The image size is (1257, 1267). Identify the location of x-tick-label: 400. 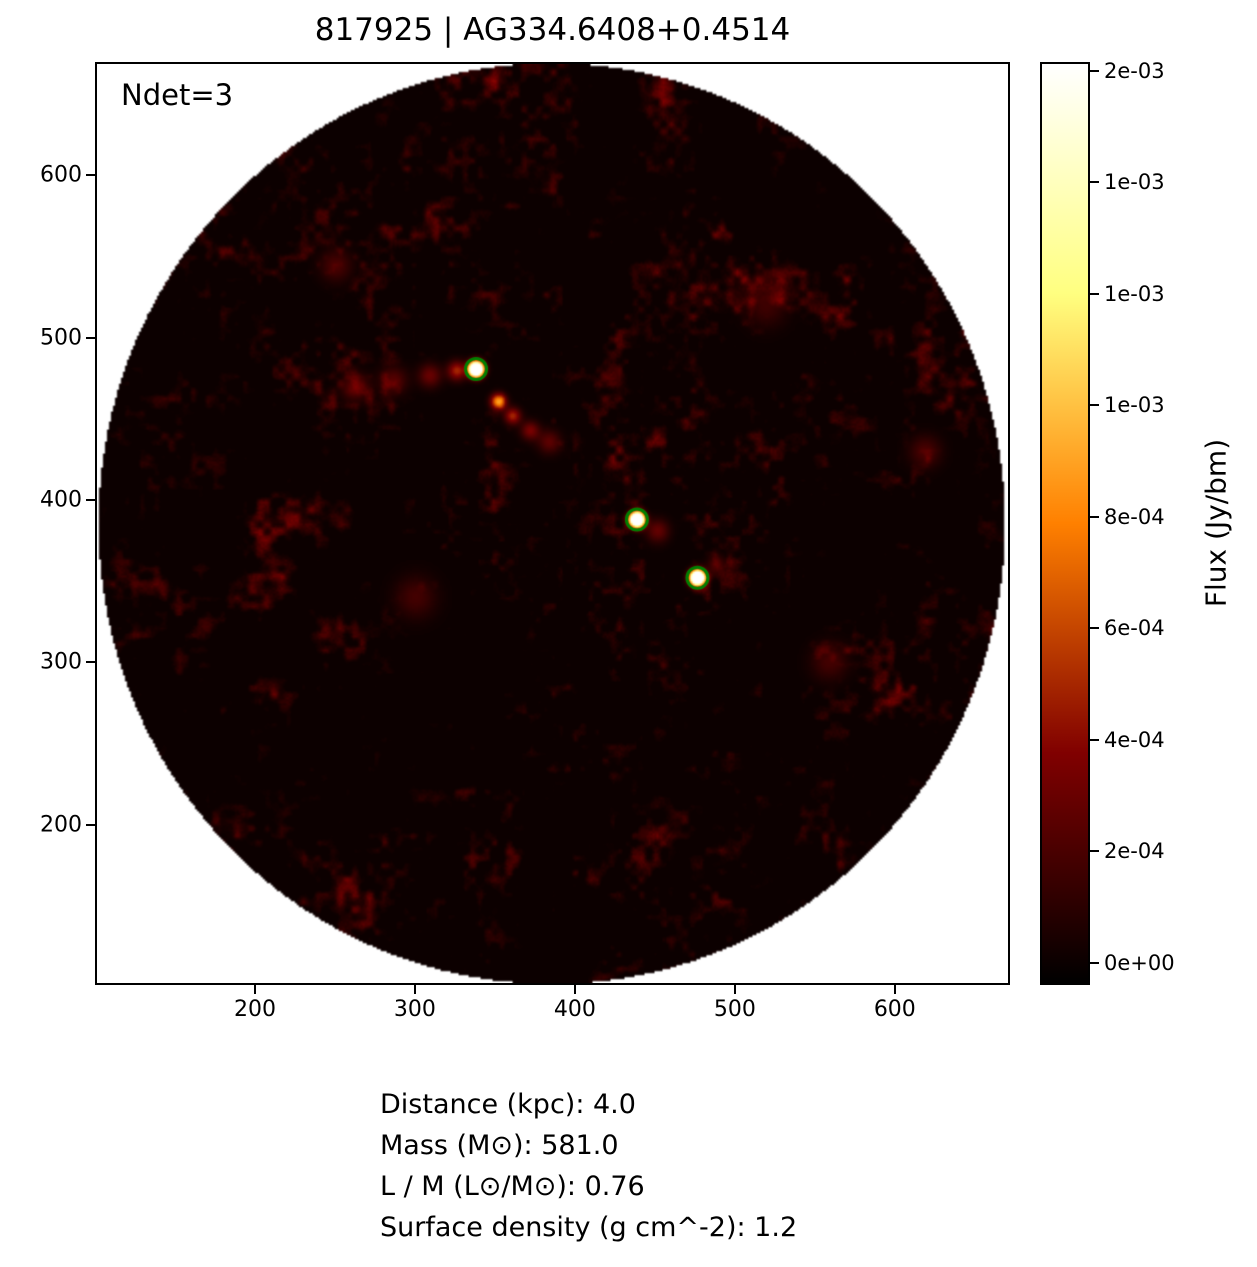
(574, 1009).